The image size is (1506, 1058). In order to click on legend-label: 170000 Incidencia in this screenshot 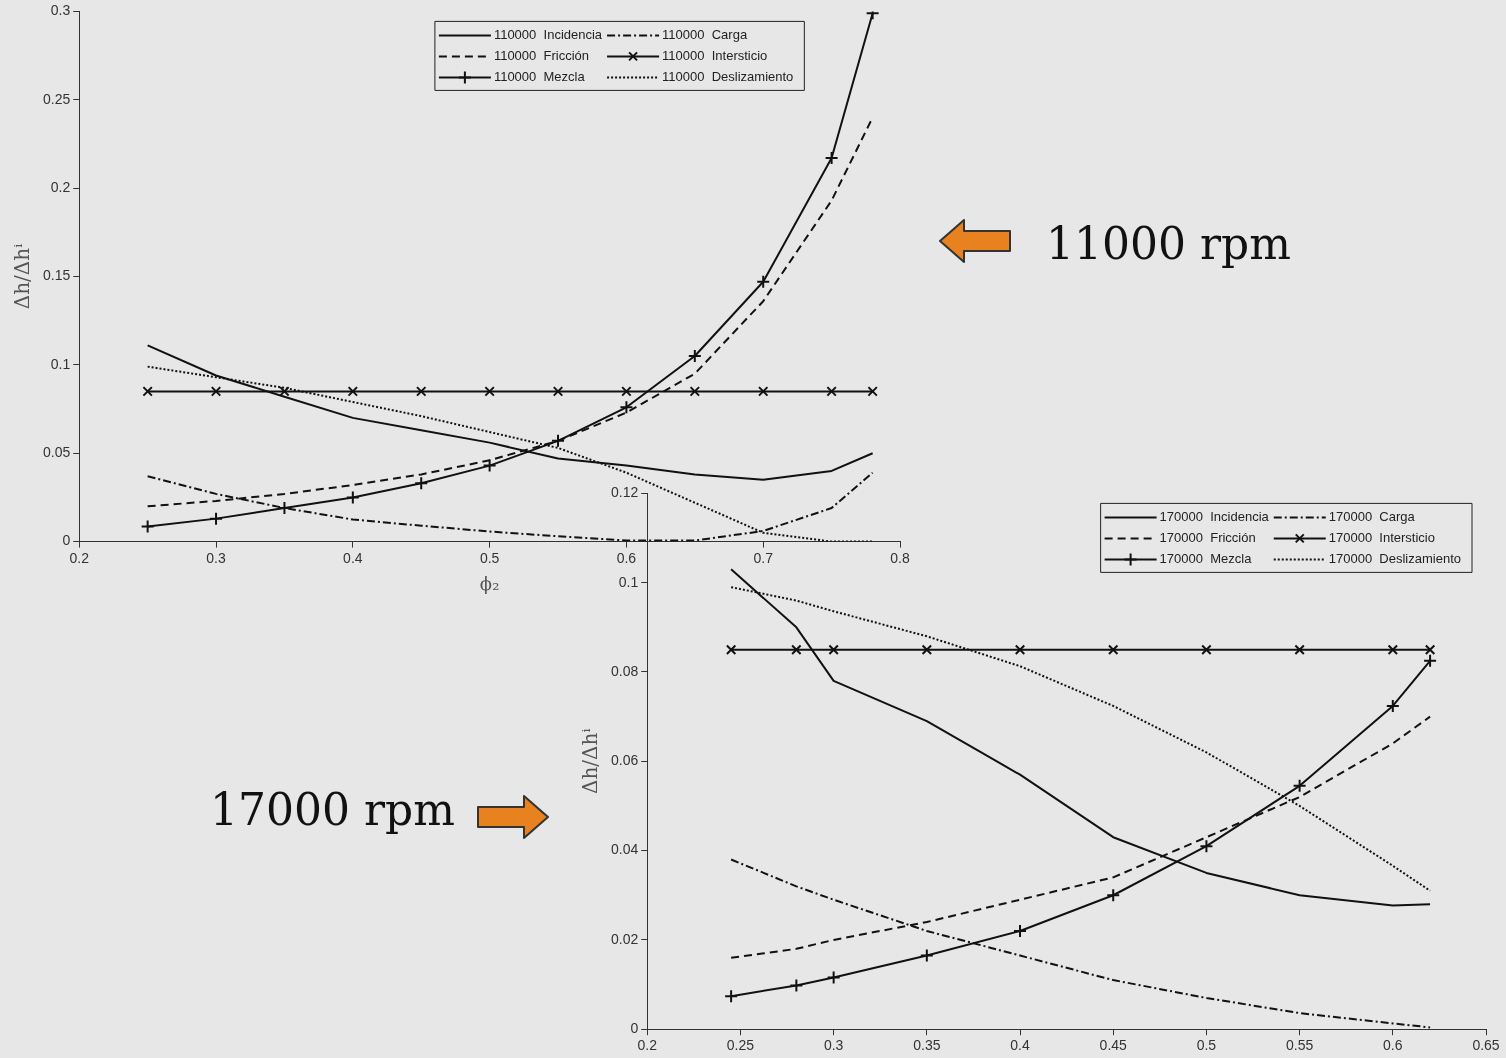, I will do `click(1214, 516)`.